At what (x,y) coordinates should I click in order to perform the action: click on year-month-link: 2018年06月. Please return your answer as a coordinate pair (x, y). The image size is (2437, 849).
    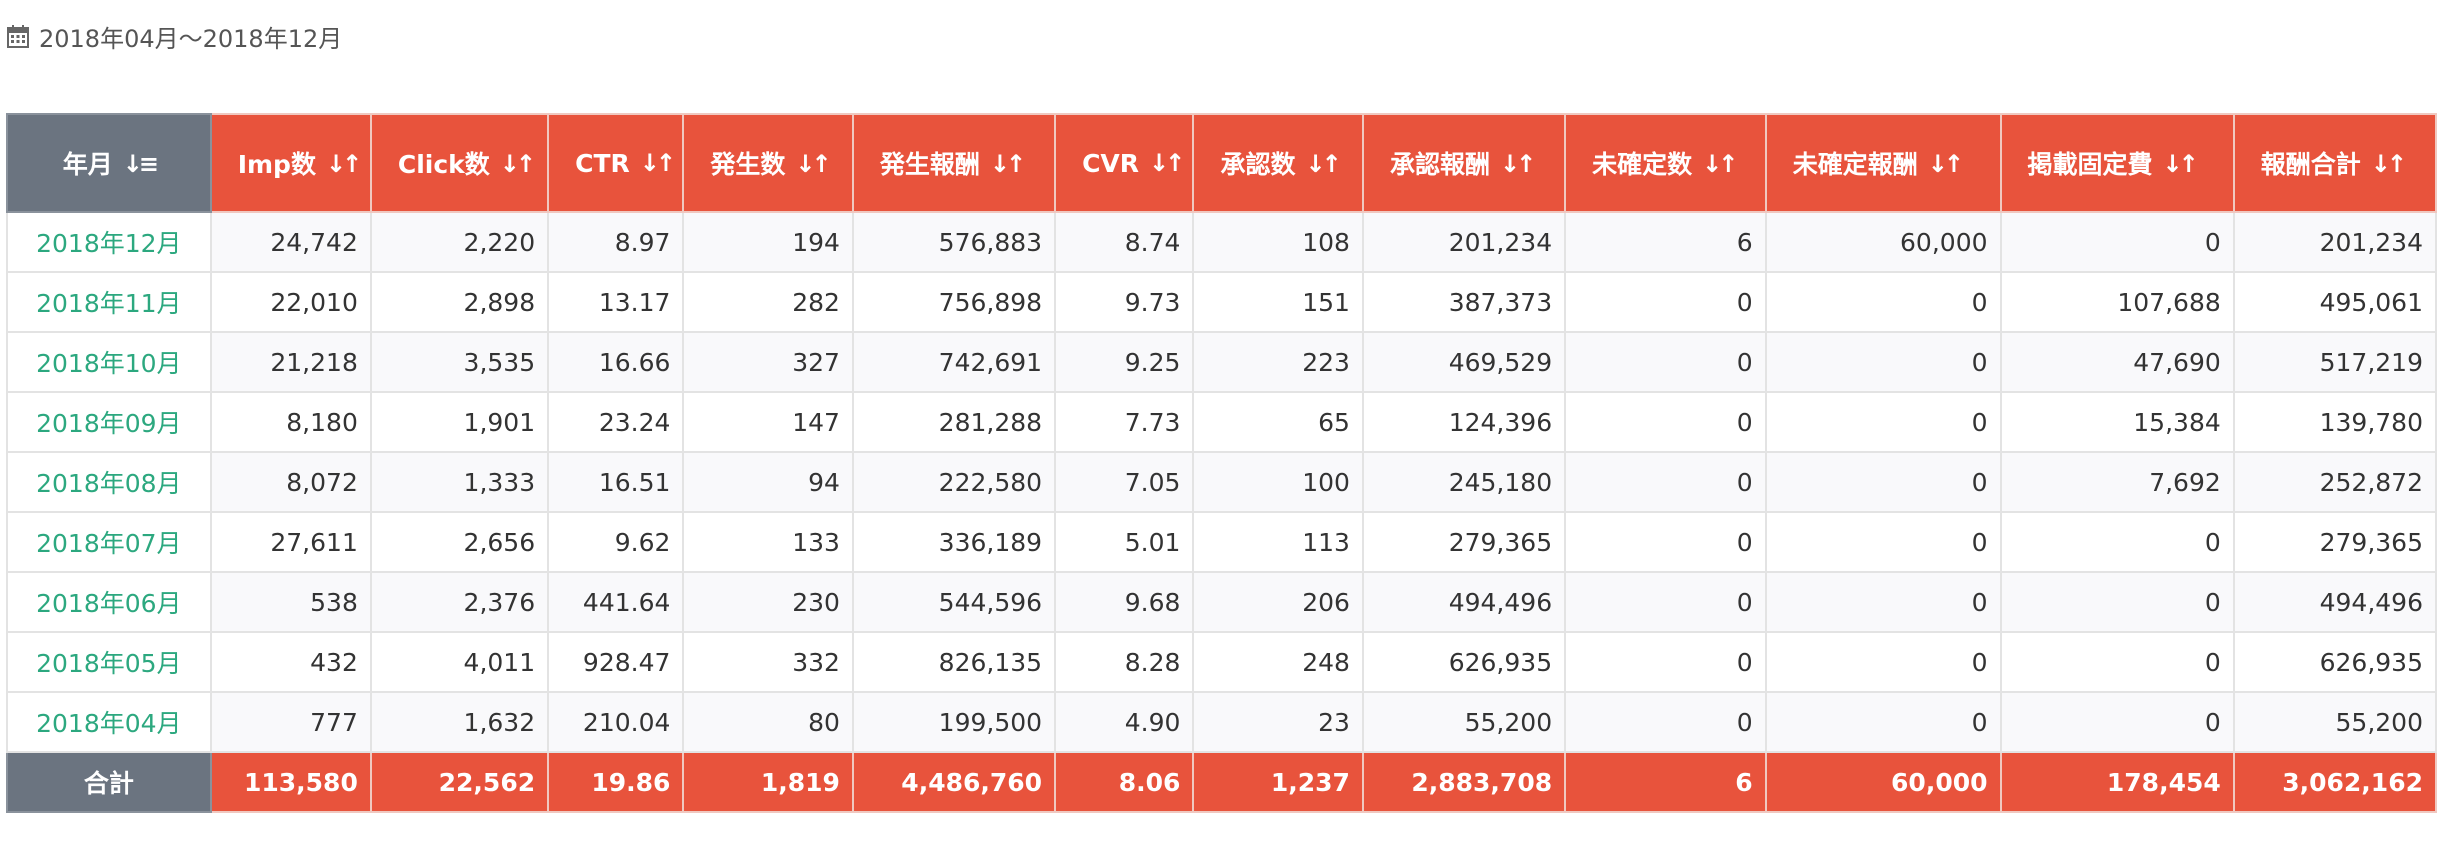
    Looking at the image, I should click on (109, 602).